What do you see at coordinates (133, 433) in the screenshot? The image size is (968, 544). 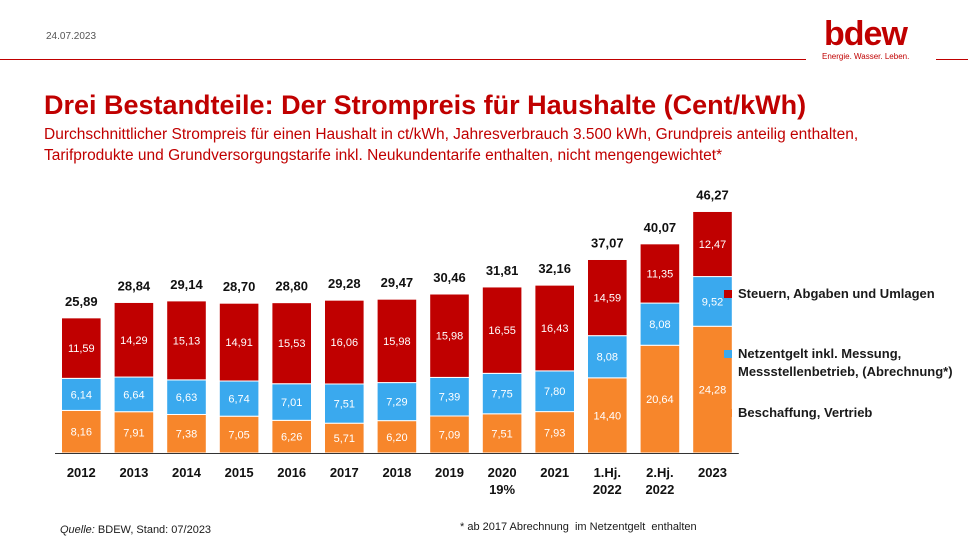 I see `label-beschaffung: 7,91` at bounding box center [133, 433].